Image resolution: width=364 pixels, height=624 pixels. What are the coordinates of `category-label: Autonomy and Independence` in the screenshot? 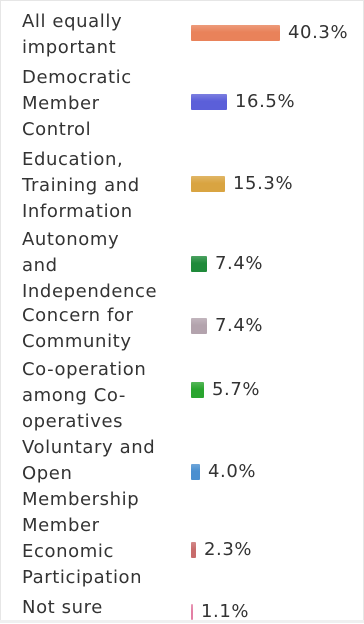 It's located at (90, 265).